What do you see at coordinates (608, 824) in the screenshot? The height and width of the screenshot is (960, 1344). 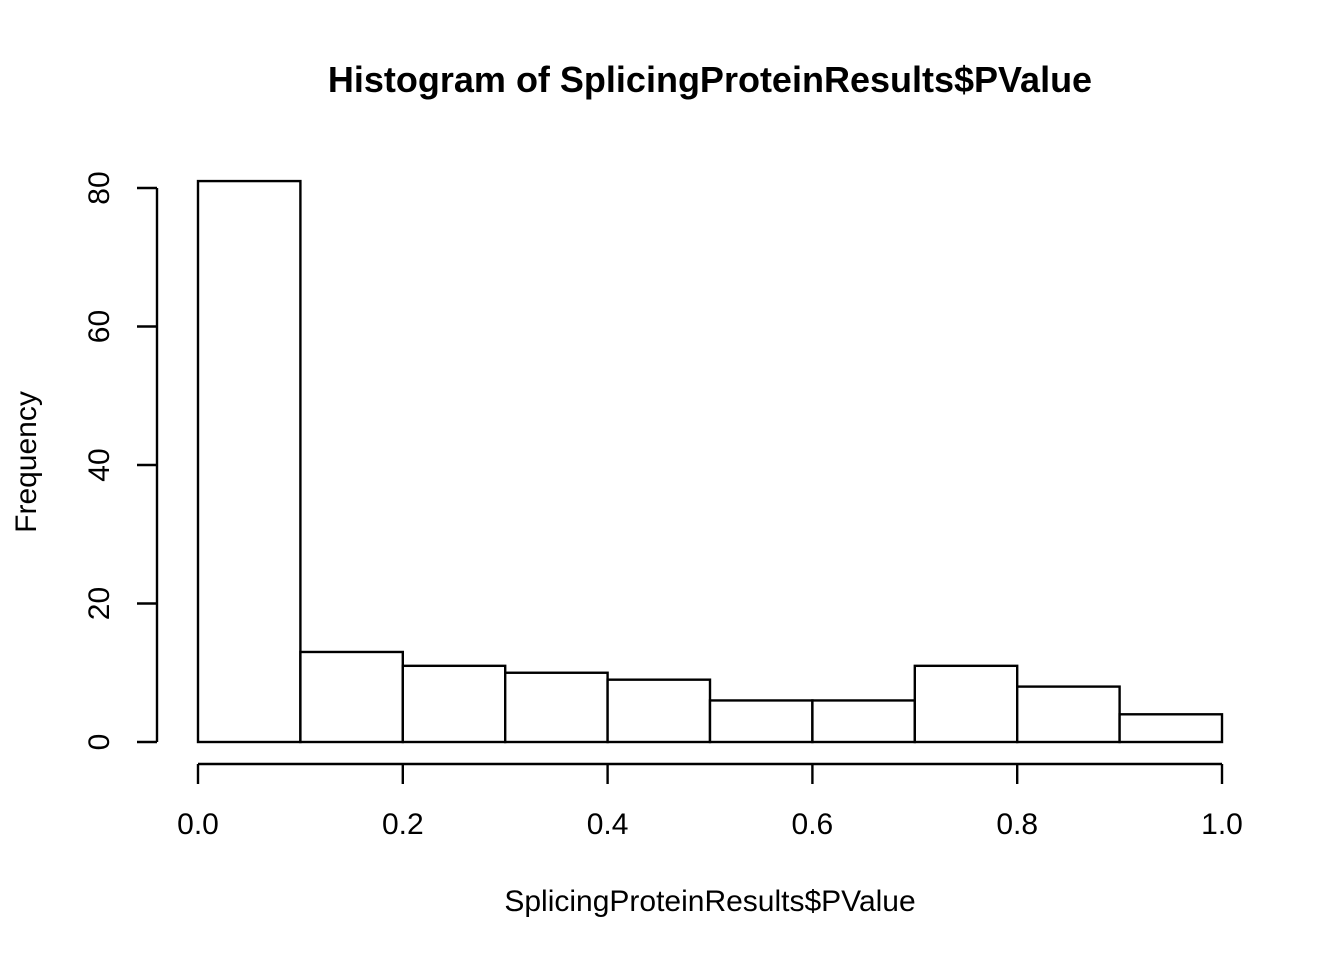 I see `x-tick-label: 0.4` at bounding box center [608, 824].